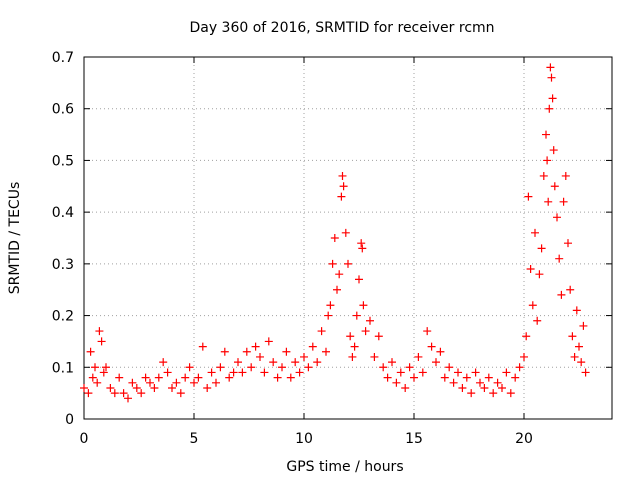  What do you see at coordinates (15, 238) in the screenshot?
I see `y-axis-label: SRMTID / TECUs` at bounding box center [15, 238].